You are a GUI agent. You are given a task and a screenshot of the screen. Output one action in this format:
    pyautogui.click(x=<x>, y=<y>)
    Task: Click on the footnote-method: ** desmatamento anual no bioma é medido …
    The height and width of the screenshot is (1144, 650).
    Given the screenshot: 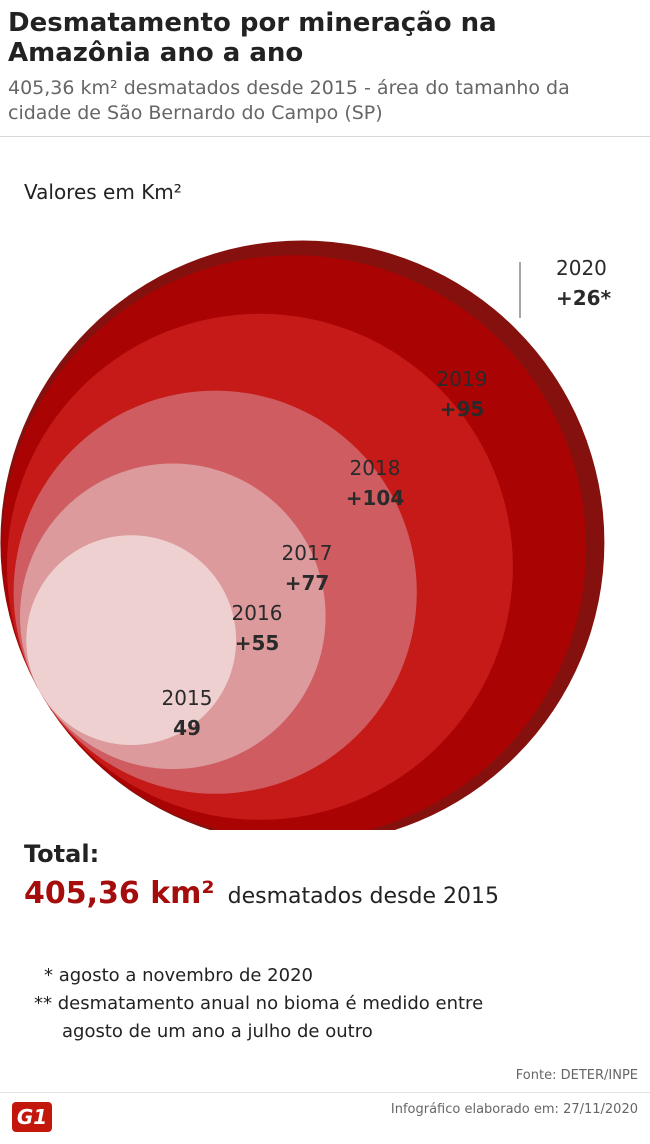 What is the action you would take?
    pyautogui.click(x=259, y=1003)
    